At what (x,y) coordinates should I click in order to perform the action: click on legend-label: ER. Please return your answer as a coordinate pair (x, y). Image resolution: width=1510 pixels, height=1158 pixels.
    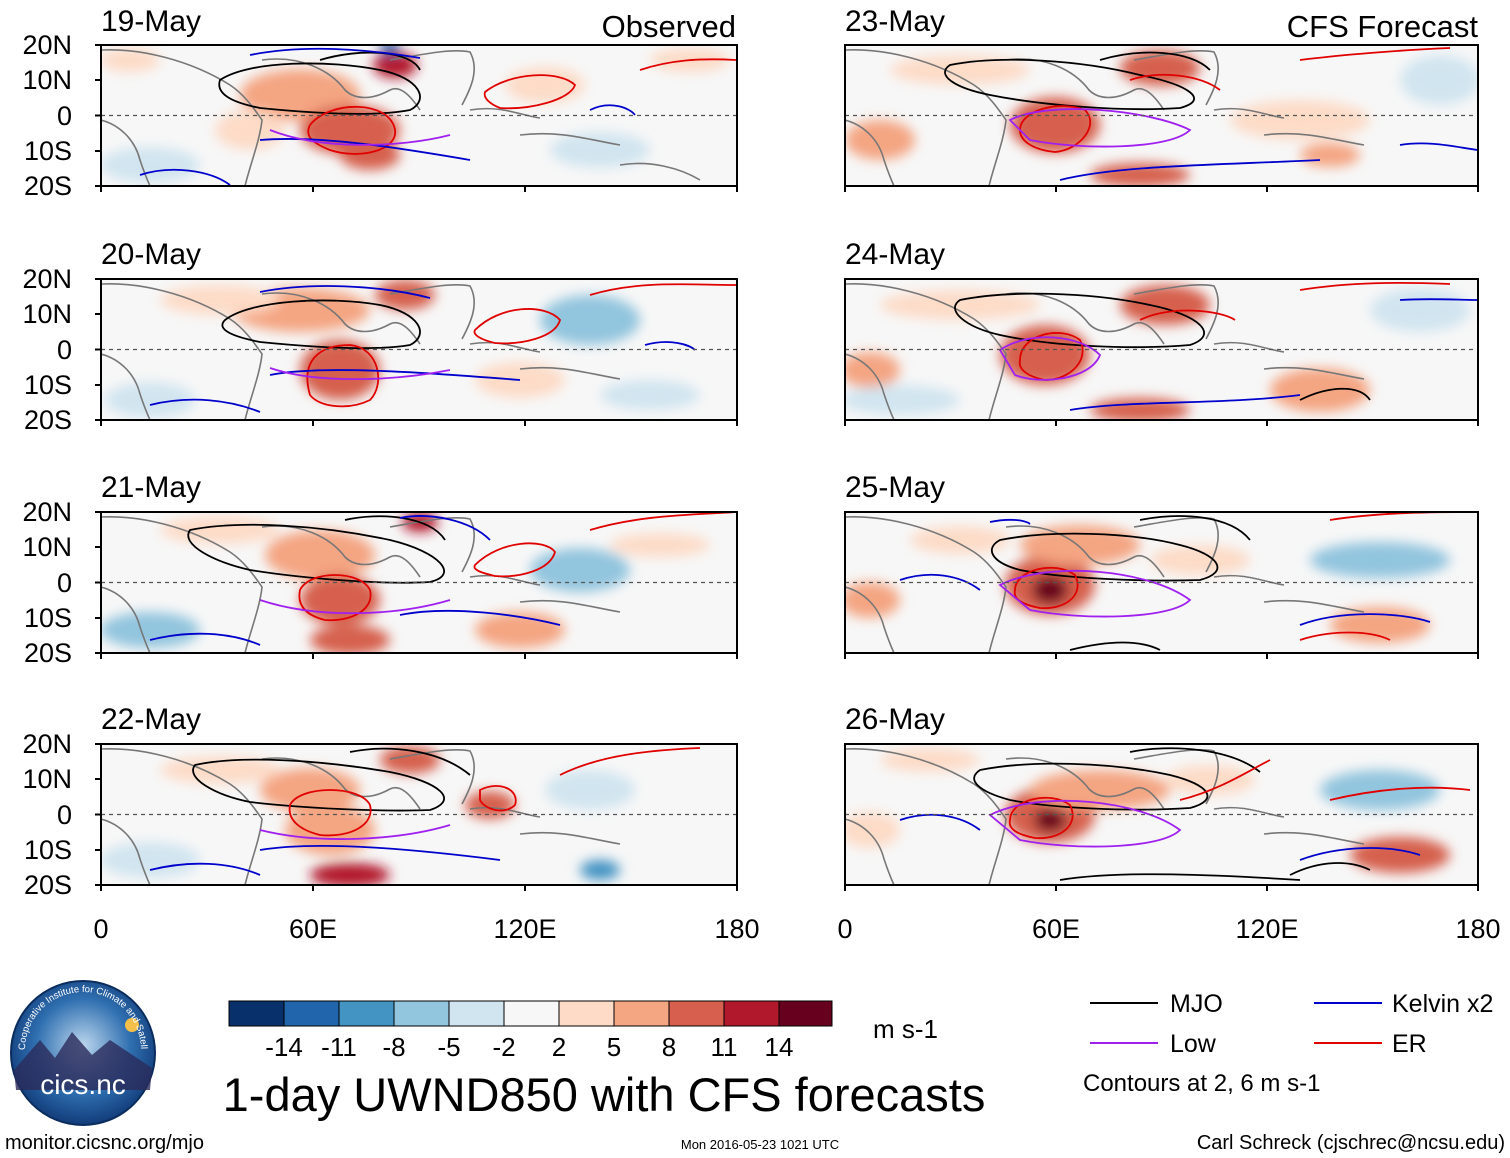
    Looking at the image, I should click on (1409, 1044).